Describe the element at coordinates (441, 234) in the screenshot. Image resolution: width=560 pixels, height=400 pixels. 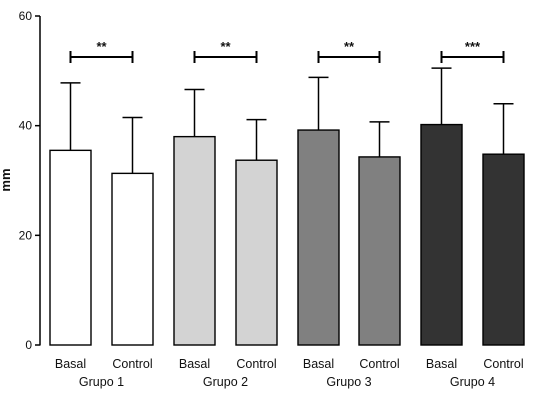
I see `bar-grupo-4-basal` at that location.